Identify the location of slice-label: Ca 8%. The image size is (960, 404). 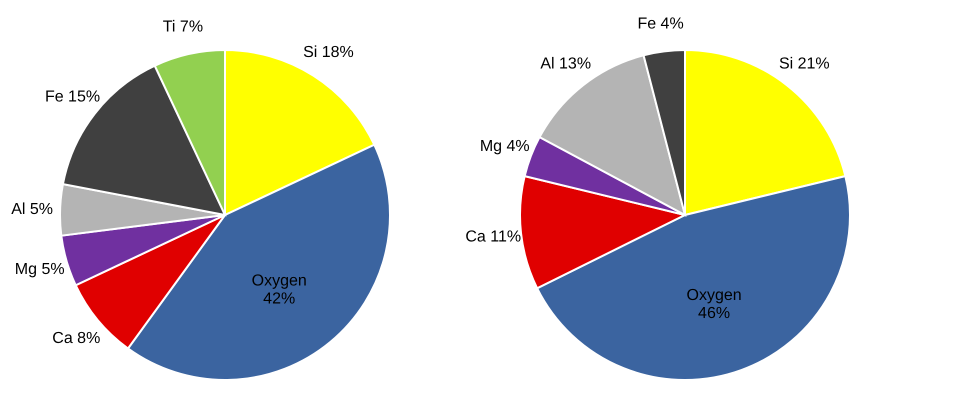
(76, 339).